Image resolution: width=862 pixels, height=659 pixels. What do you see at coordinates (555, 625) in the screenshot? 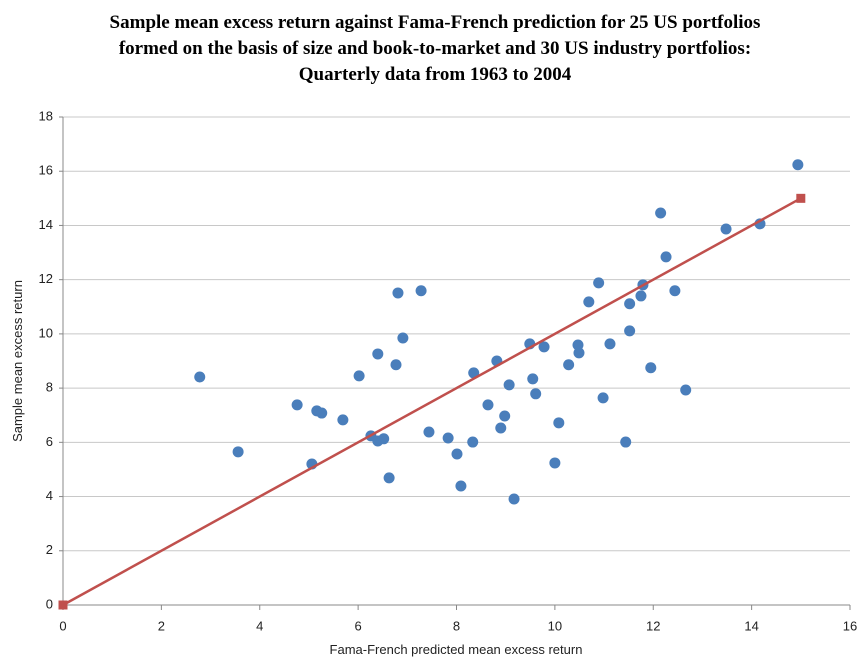
I see `x-tick-label: 10` at bounding box center [555, 625].